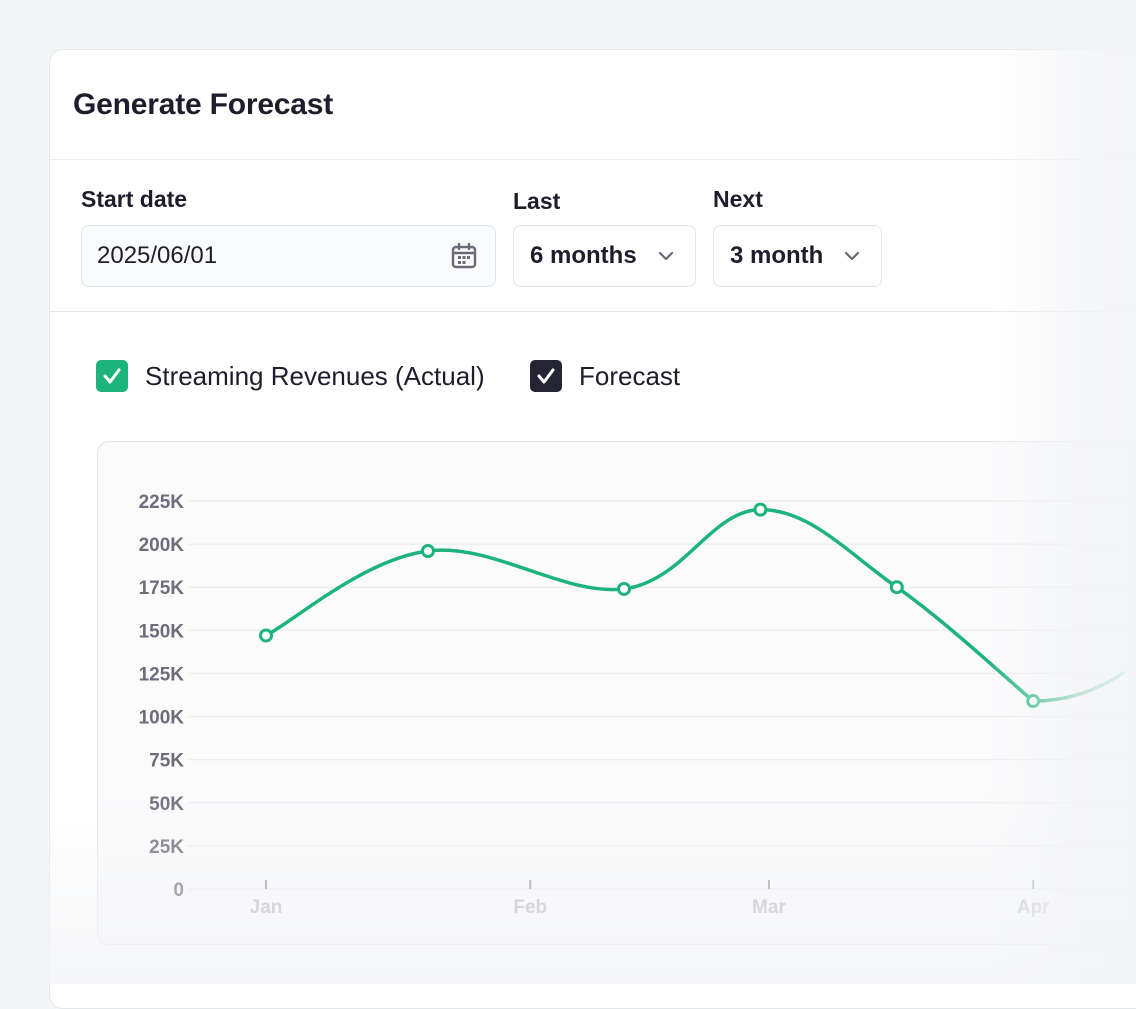  What do you see at coordinates (203, 105) in the screenshot?
I see `page-title: Generate Forecast` at bounding box center [203, 105].